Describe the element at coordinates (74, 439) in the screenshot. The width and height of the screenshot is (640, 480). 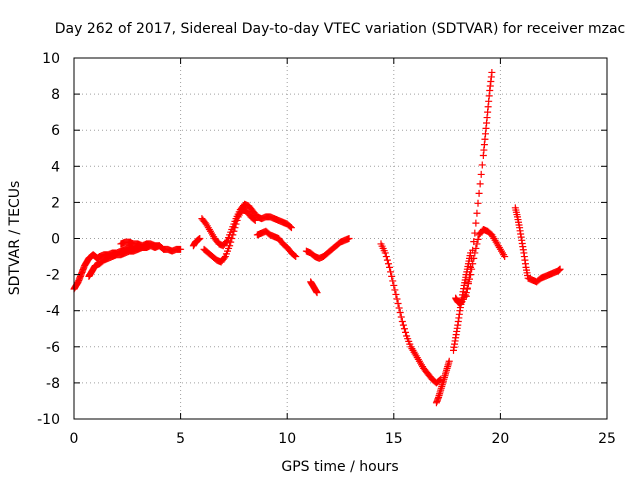
I see `x-tick-label: 0` at that location.